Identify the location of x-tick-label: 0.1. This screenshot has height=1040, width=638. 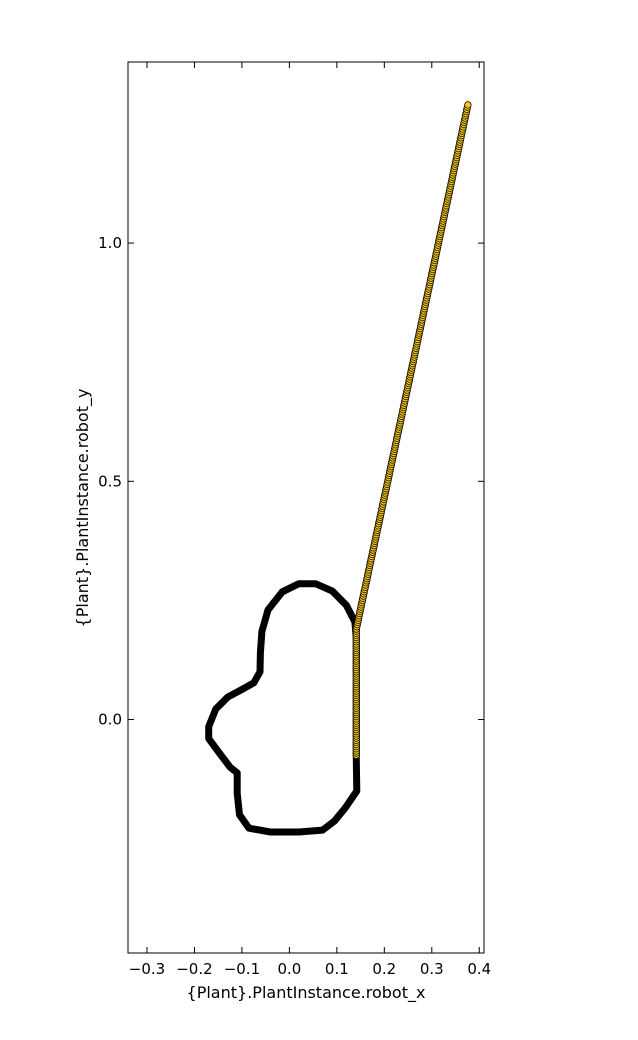
(337, 969).